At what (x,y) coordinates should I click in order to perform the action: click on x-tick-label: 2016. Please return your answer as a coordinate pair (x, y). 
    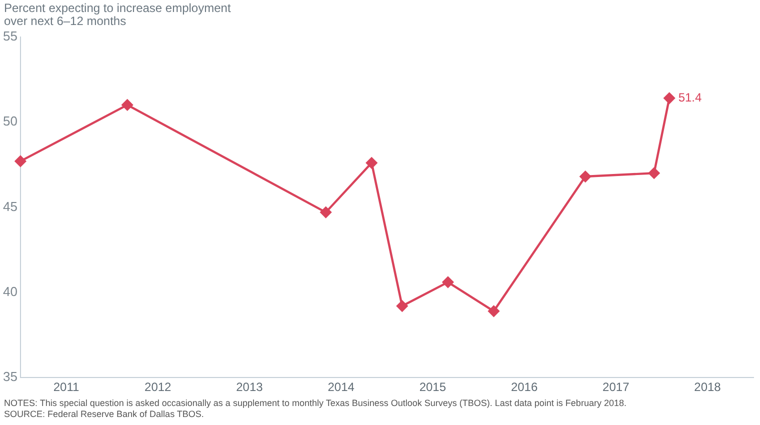
    Looking at the image, I should click on (524, 387).